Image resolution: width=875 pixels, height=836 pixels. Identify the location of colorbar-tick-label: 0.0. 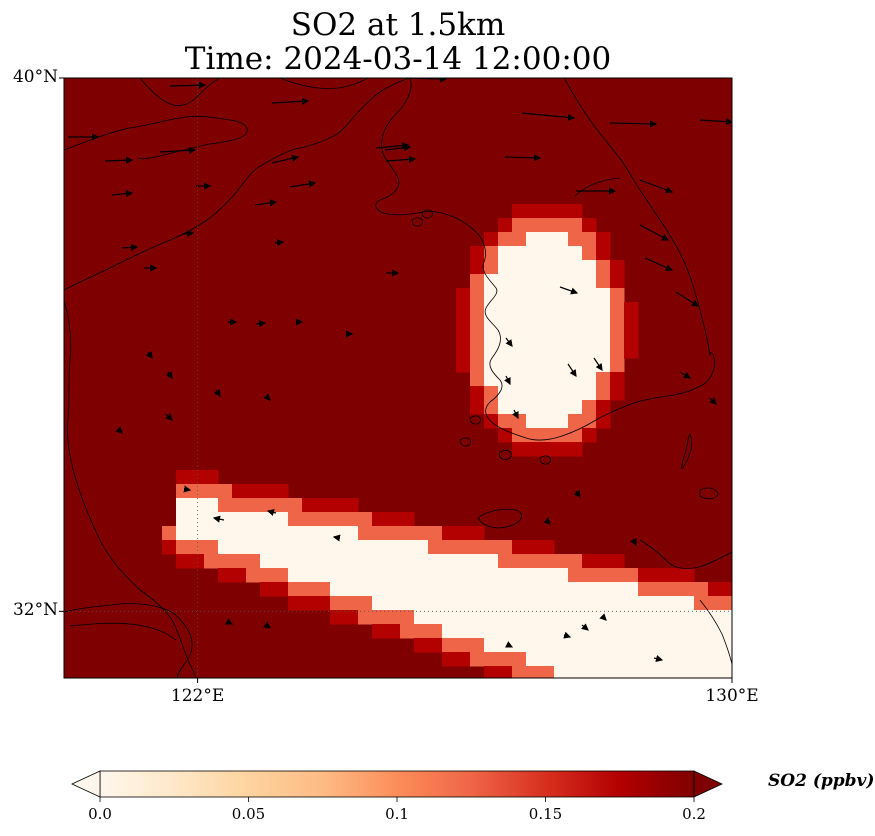
(100, 814).